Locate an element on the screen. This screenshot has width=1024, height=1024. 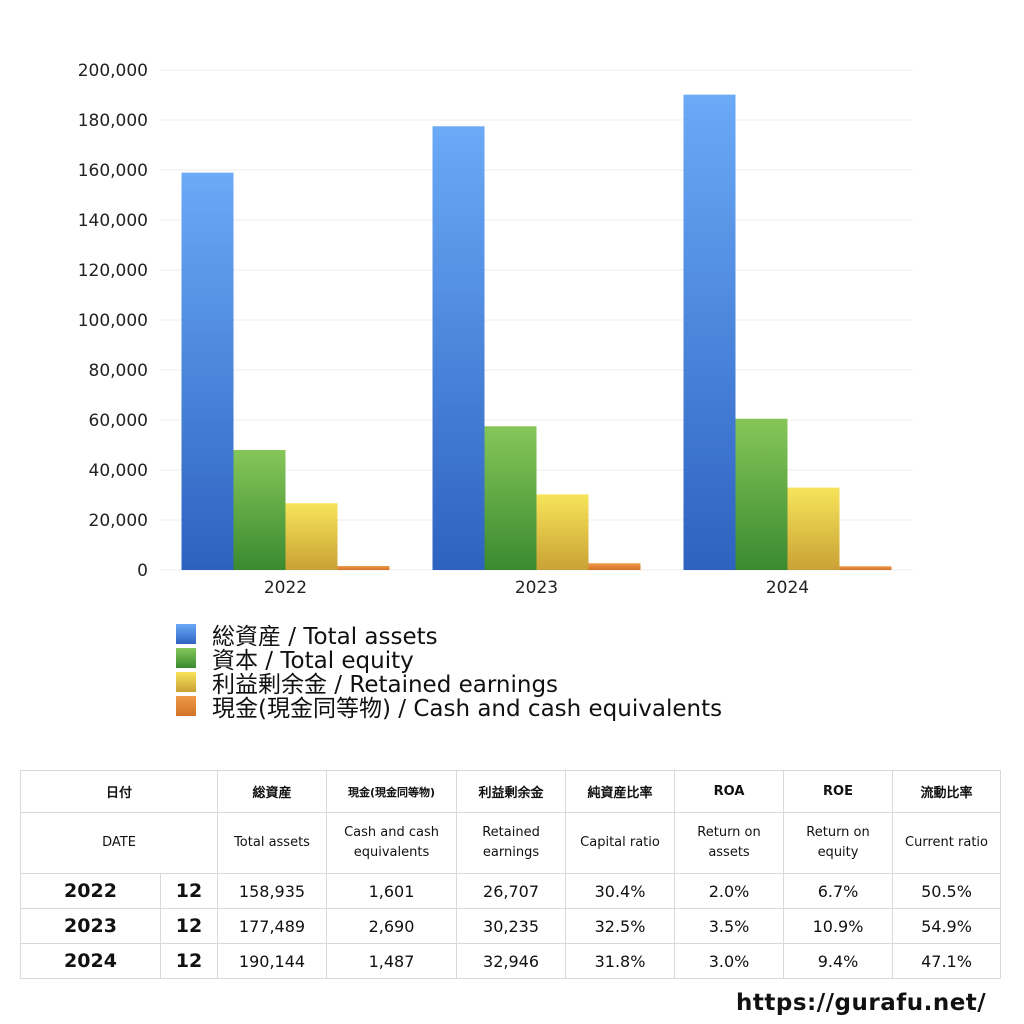
y-tick-label: 20,000 is located at coordinates (118, 521).